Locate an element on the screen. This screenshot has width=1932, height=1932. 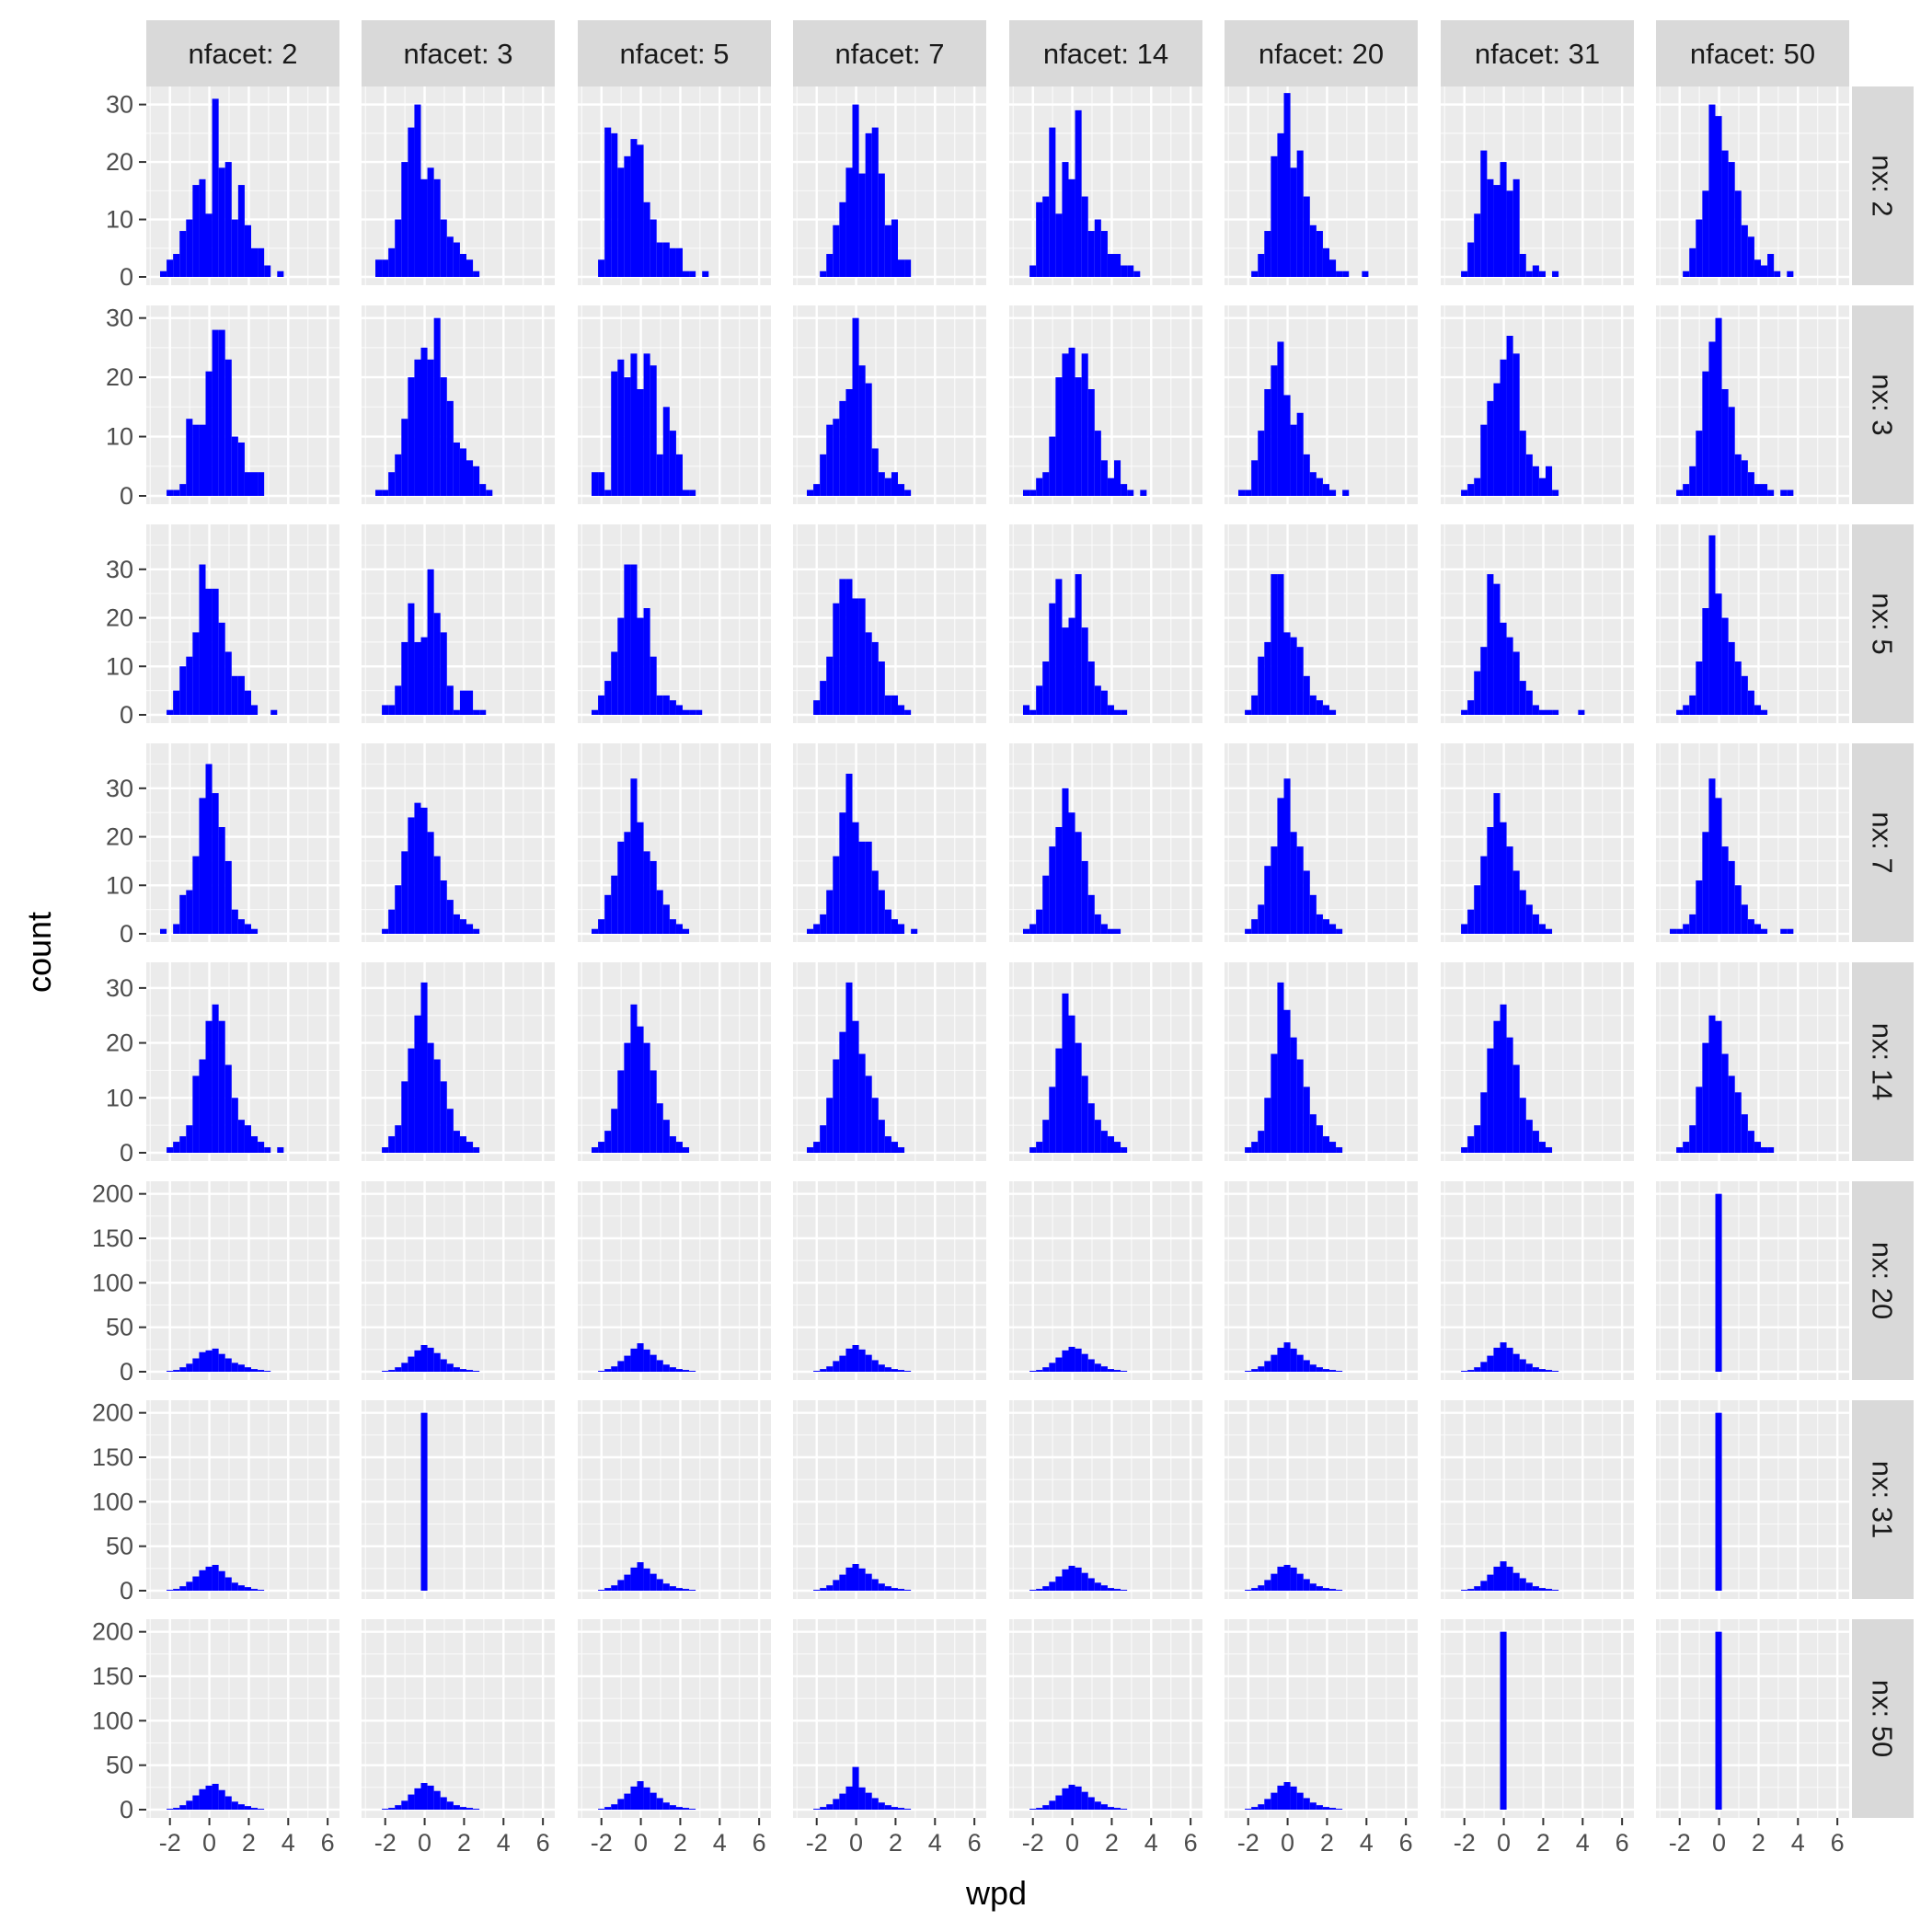
y-axis-title: count is located at coordinates (39, 952).